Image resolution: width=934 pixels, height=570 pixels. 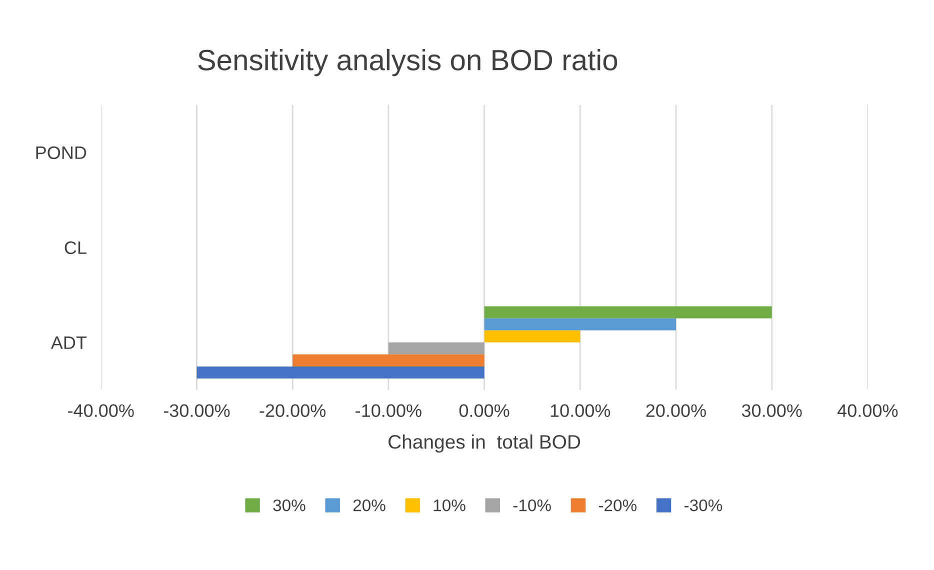 I want to click on x-tick-label: -10.00%, so click(x=389, y=411).